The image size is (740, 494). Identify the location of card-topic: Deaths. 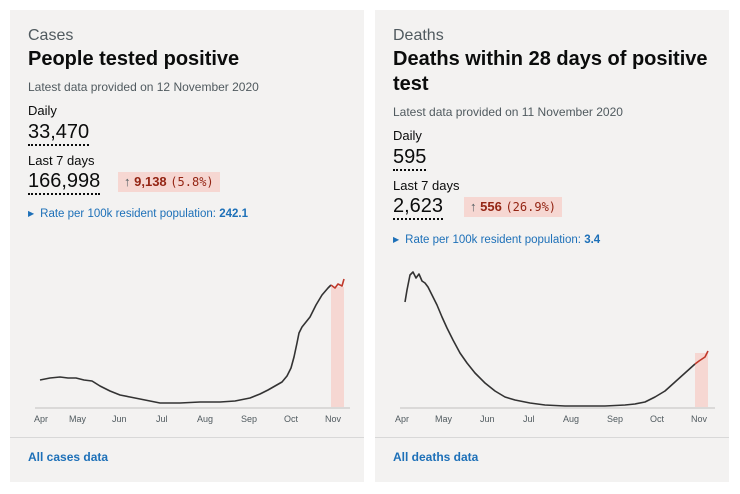
(418, 35).